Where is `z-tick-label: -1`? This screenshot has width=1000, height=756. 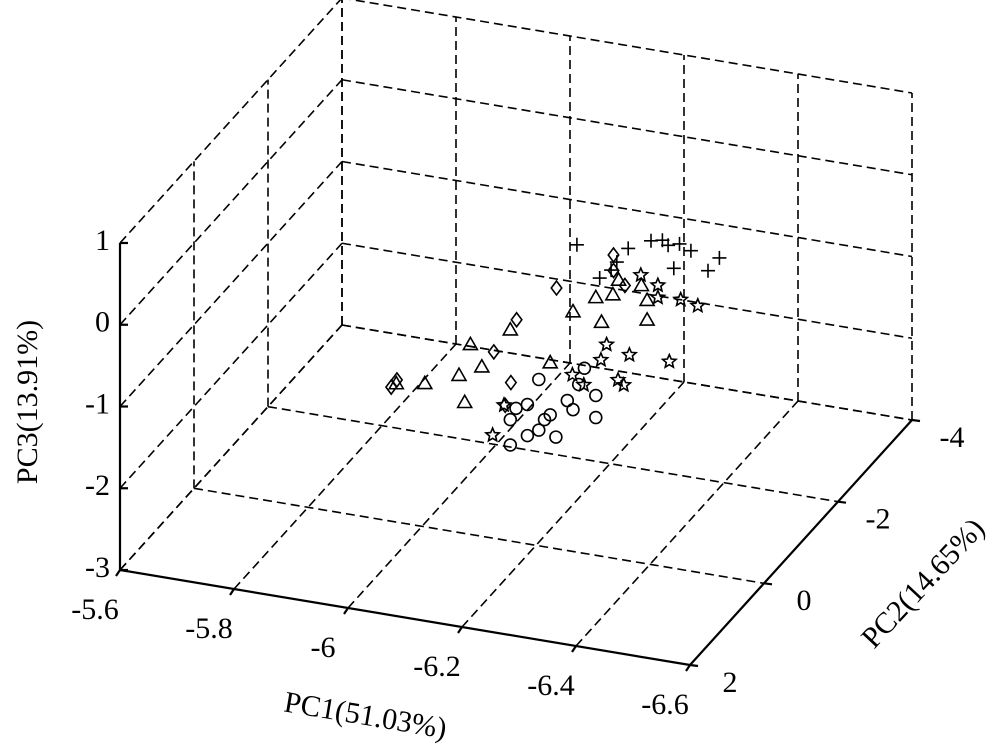
z-tick-label: -1 is located at coordinates (97, 403).